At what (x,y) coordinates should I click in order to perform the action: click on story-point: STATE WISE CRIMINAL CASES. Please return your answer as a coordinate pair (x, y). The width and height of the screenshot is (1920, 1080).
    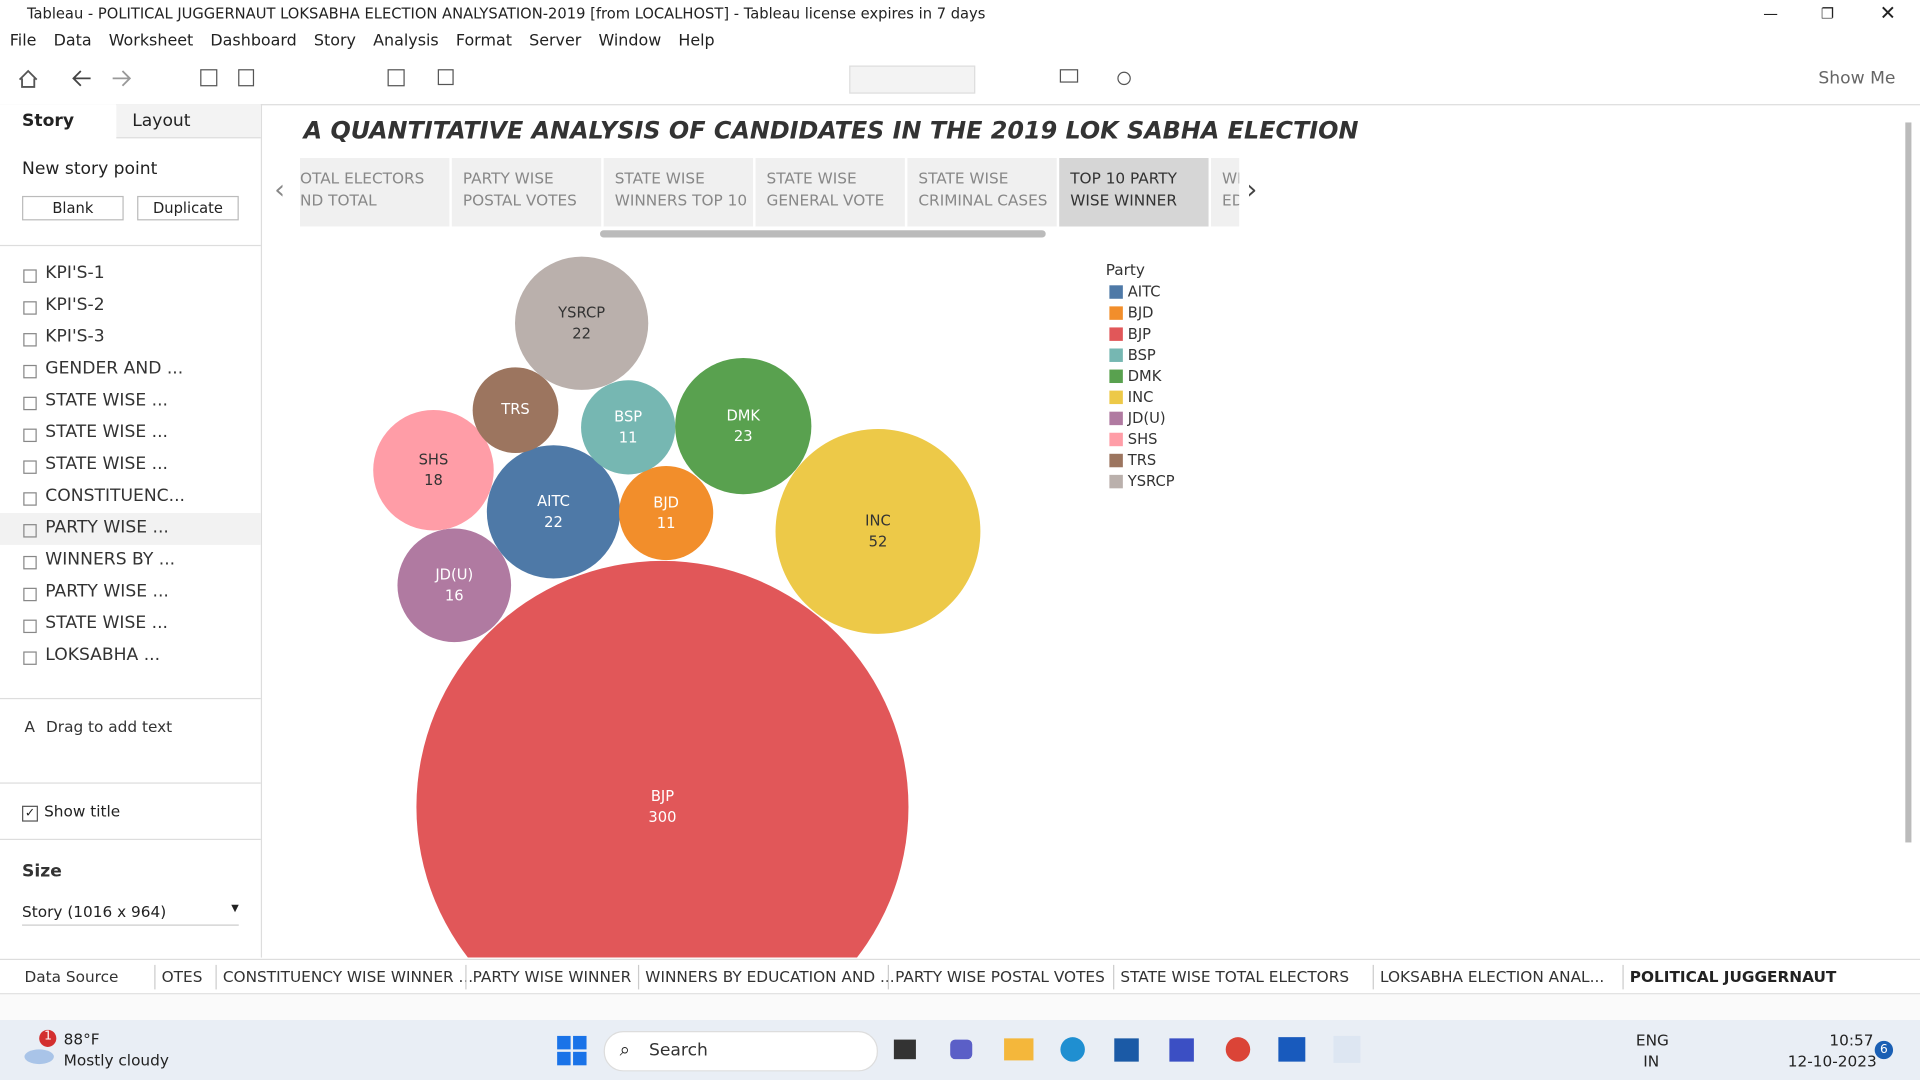
    Looking at the image, I should click on (982, 192).